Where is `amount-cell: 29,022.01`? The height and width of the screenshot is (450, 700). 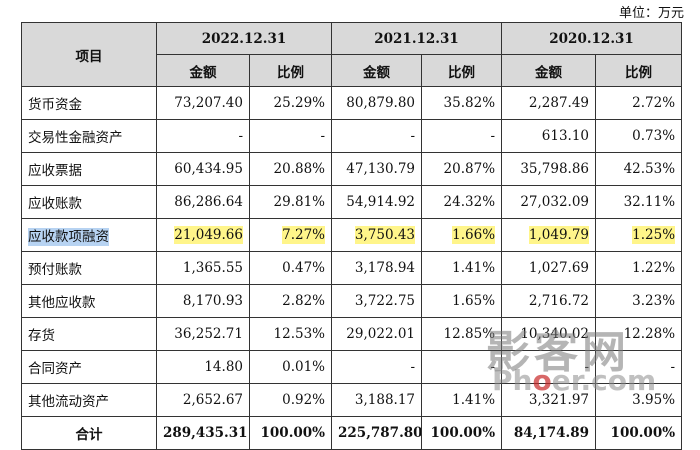 amount-cell: 29,022.01 is located at coordinates (377, 334).